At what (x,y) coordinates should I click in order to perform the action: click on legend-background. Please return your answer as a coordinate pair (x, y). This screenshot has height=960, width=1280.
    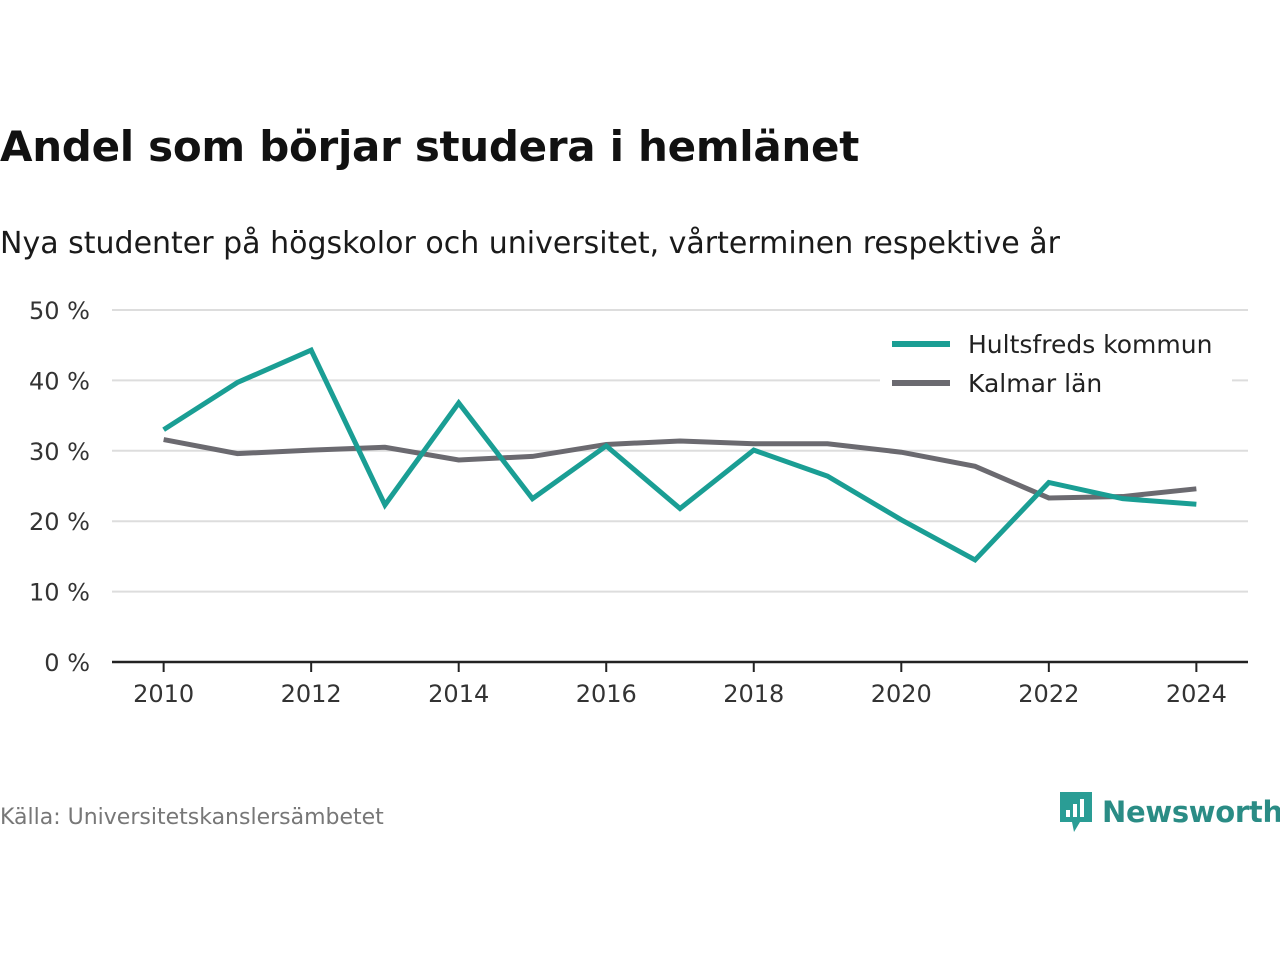
    Looking at the image, I should click on (1056, 365).